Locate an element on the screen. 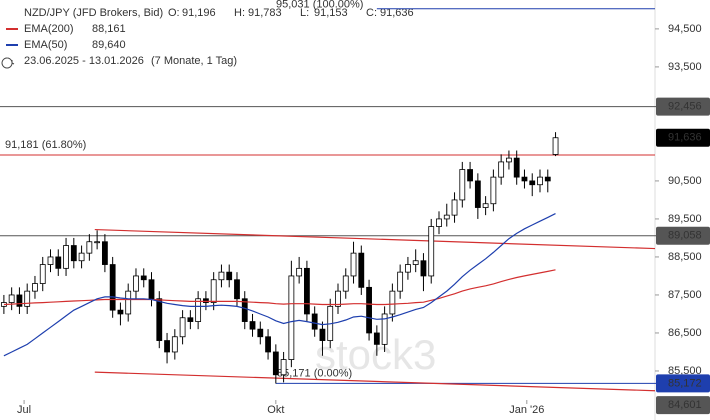 The width and height of the screenshot is (710, 420). legend-name: EMA(200) is located at coordinates (49, 29).